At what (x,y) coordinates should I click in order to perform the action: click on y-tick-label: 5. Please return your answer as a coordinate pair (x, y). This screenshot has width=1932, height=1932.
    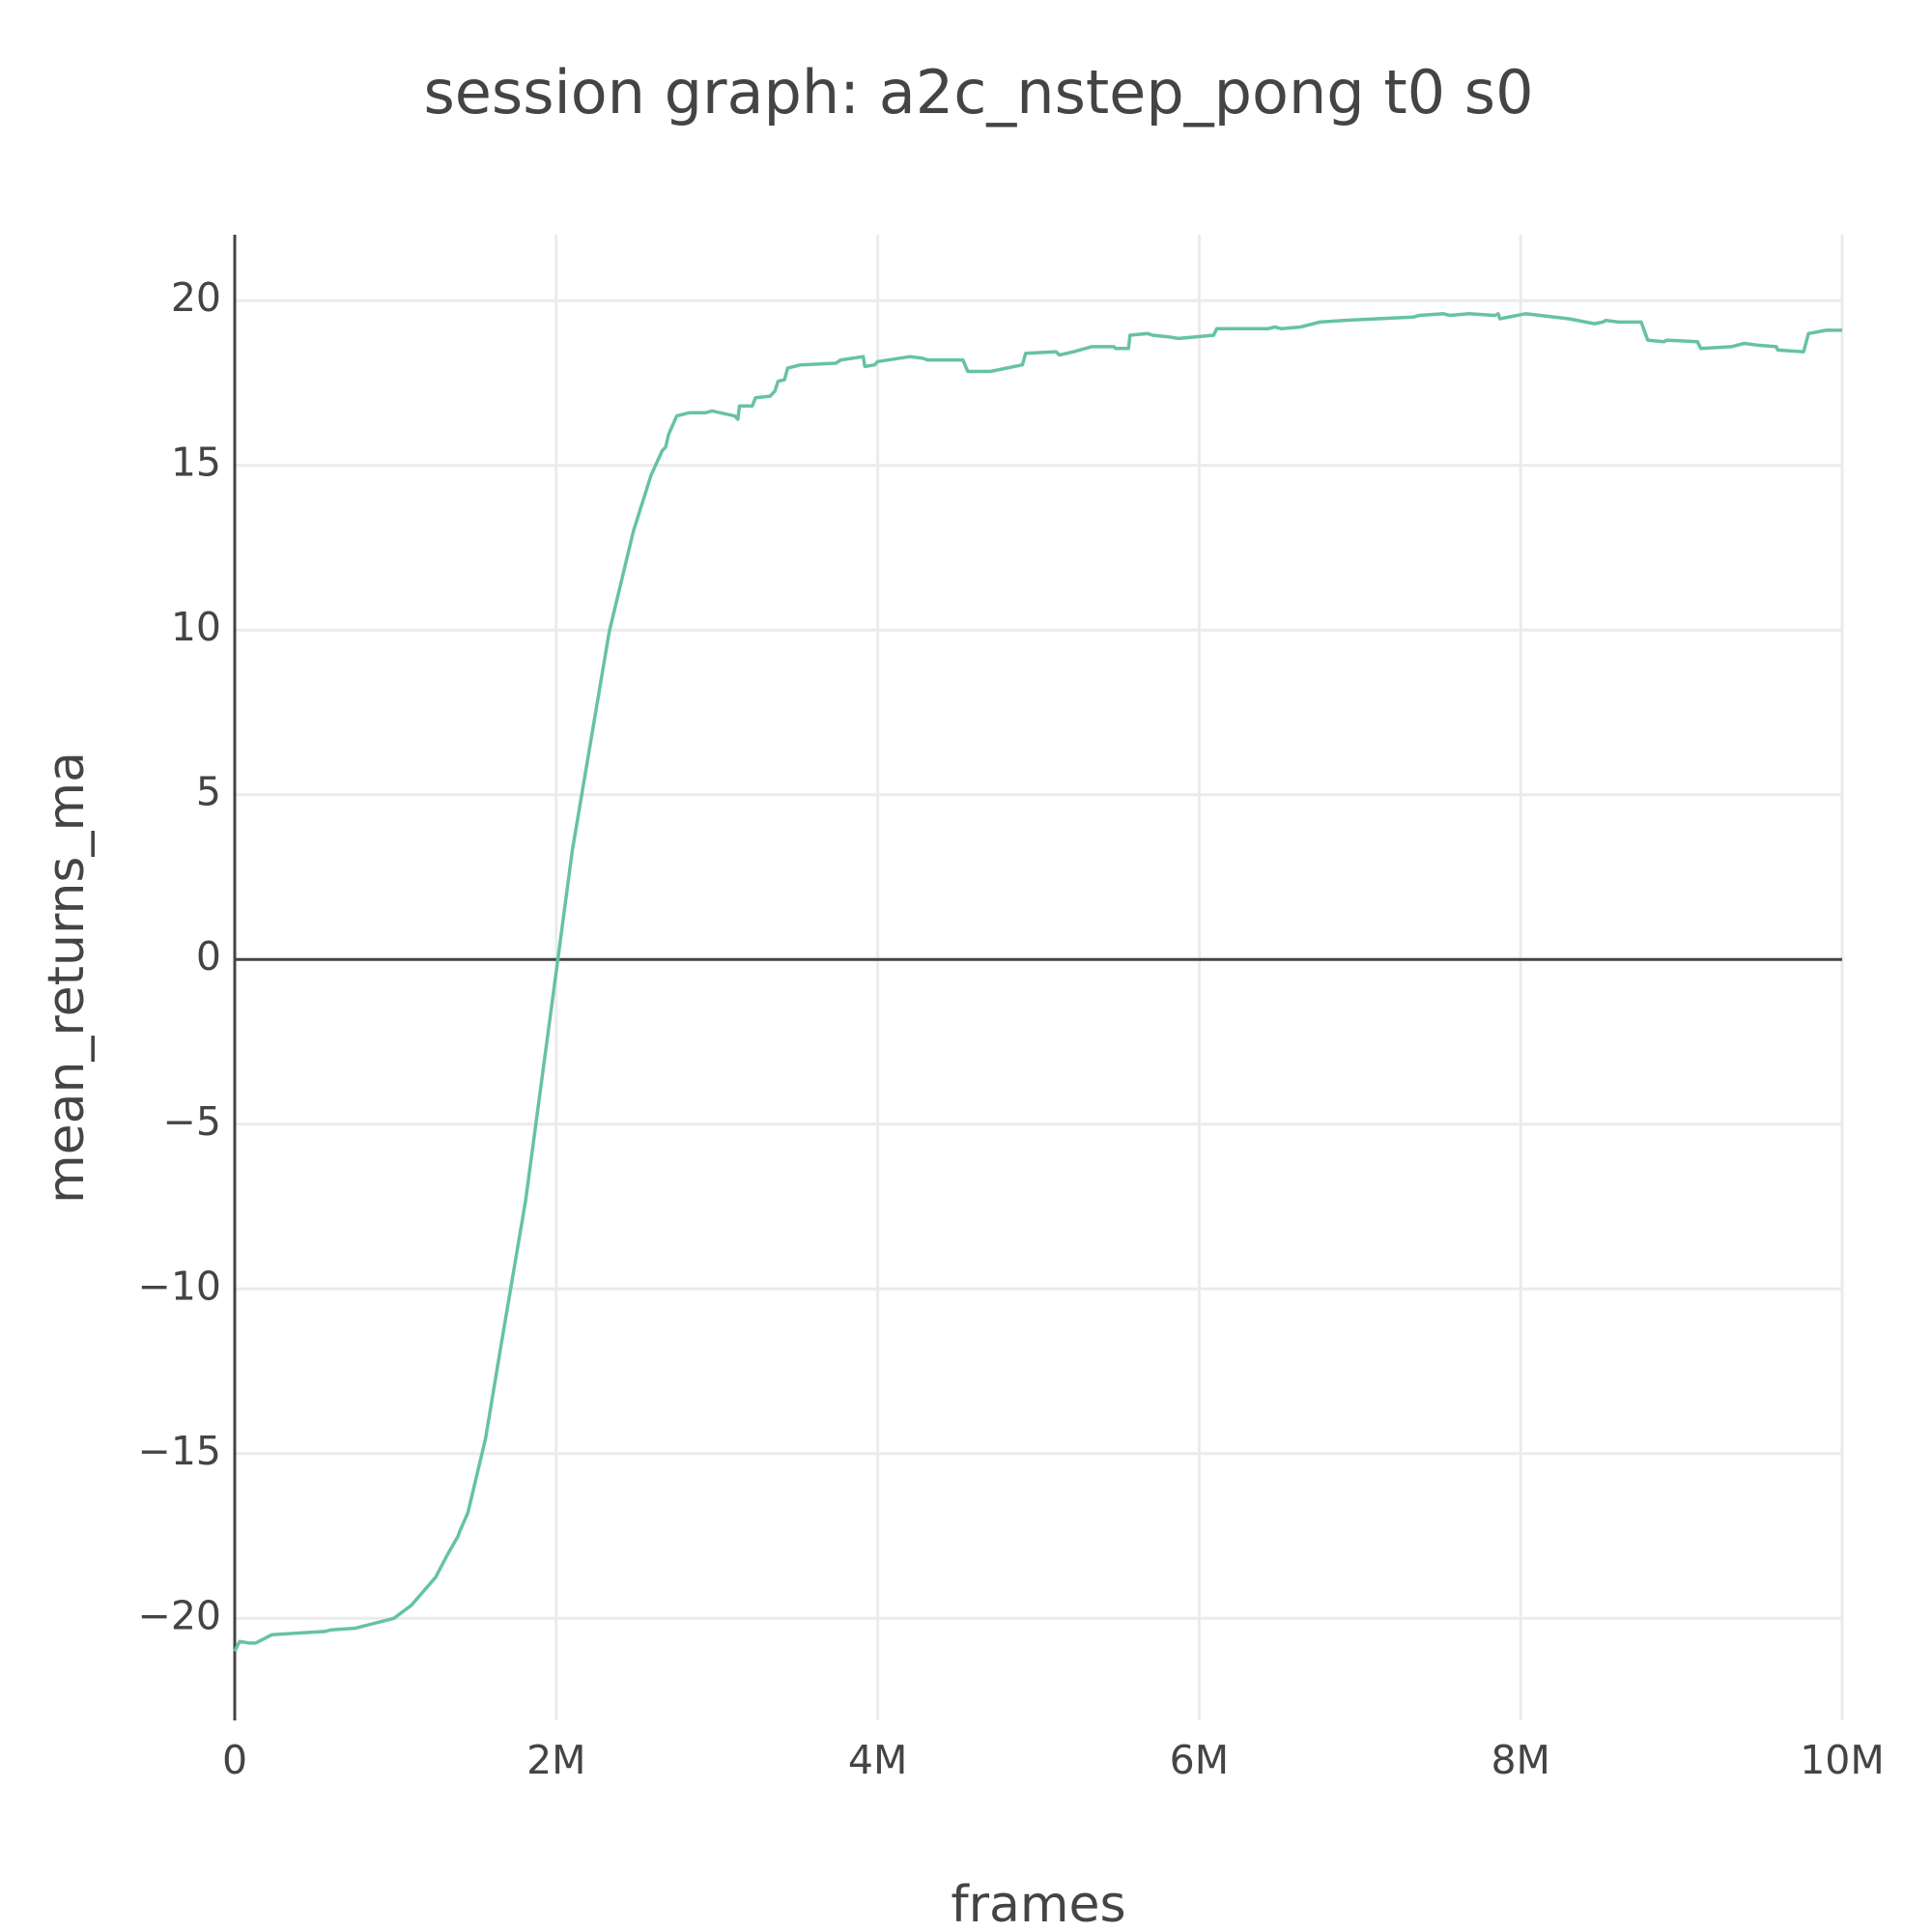
    Looking at the image, I should click on (208, 792).